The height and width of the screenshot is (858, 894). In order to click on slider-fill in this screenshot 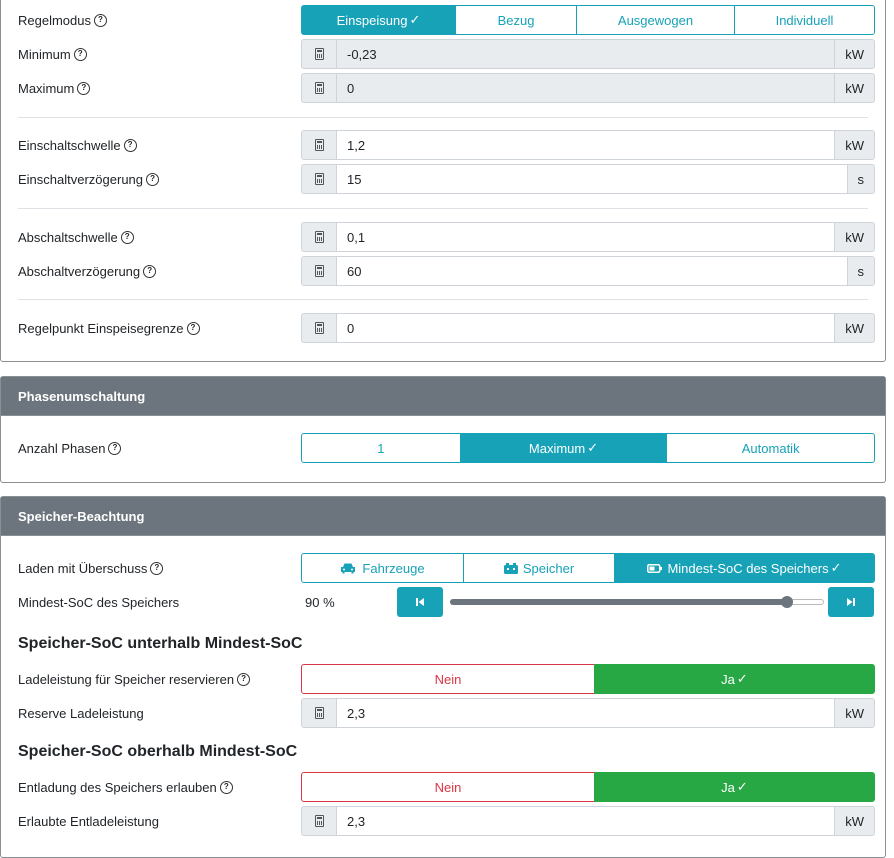, I will do `click(618, 602)`.